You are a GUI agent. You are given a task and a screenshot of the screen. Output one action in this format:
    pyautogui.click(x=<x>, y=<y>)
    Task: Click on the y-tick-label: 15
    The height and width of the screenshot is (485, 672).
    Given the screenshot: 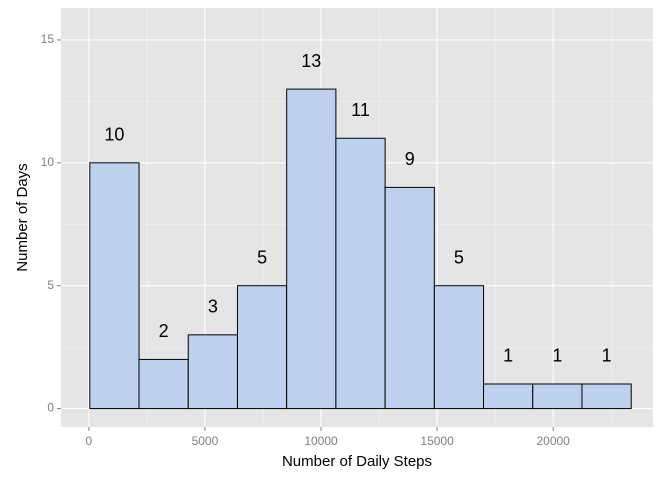 What is the action you would take?
    pyautogui.click(x=48, y=39)
    